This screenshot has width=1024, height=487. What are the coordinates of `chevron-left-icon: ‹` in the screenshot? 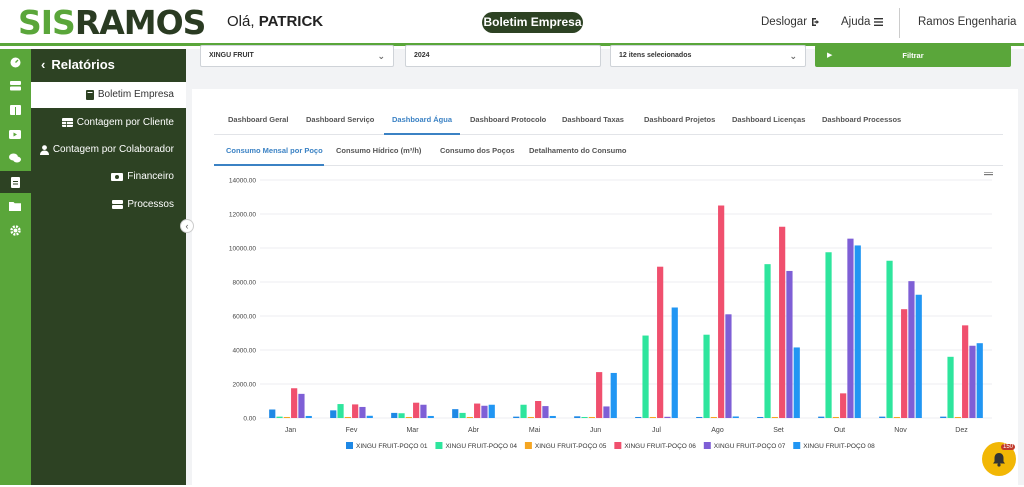 It's located at (187, 226).